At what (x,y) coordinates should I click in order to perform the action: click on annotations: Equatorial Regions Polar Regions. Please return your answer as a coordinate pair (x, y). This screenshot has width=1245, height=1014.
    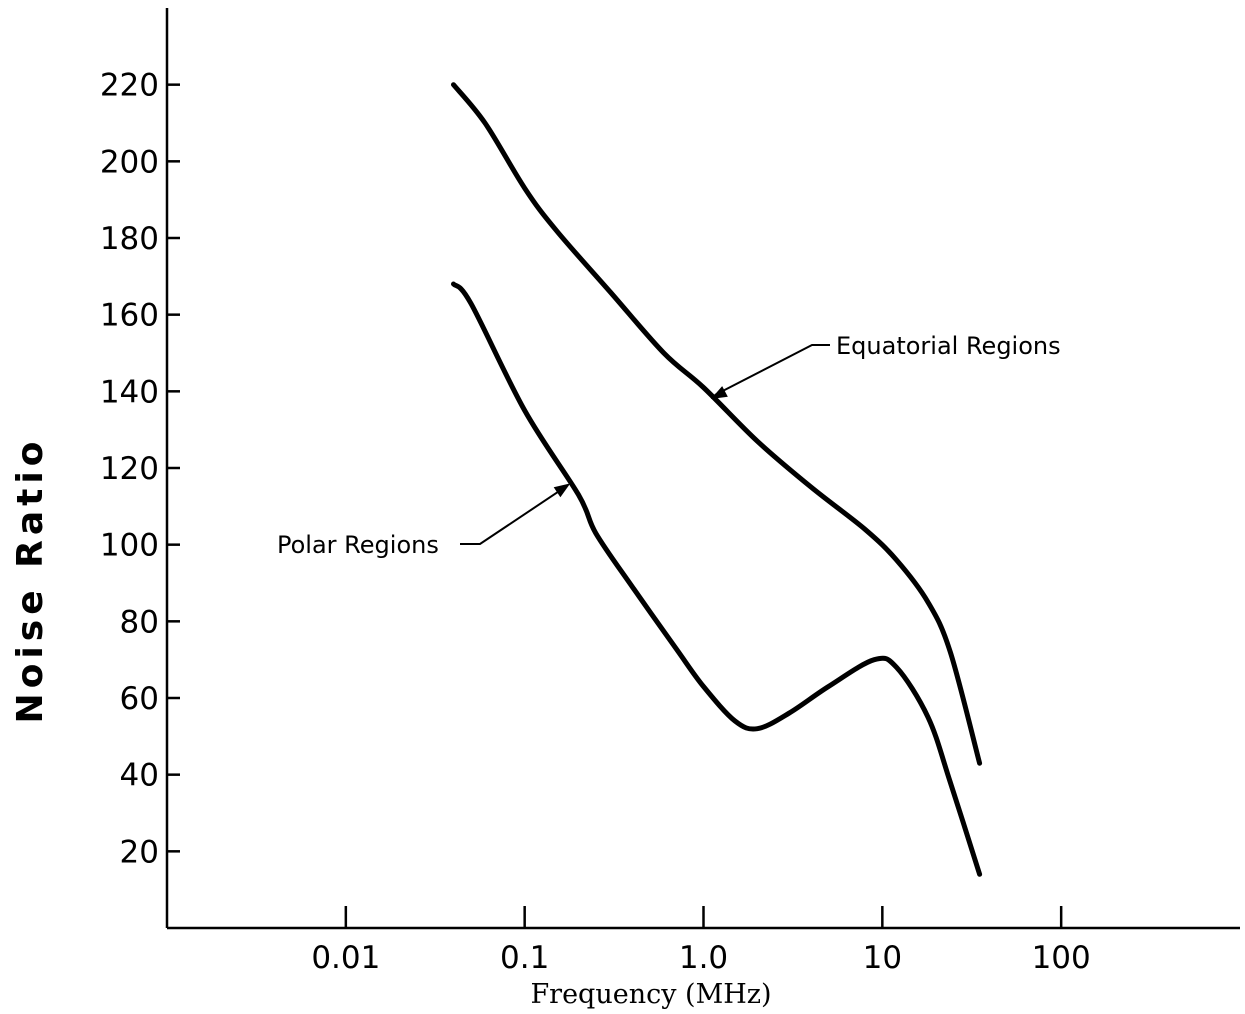
    Looking at the image, I should click on (669, 445).